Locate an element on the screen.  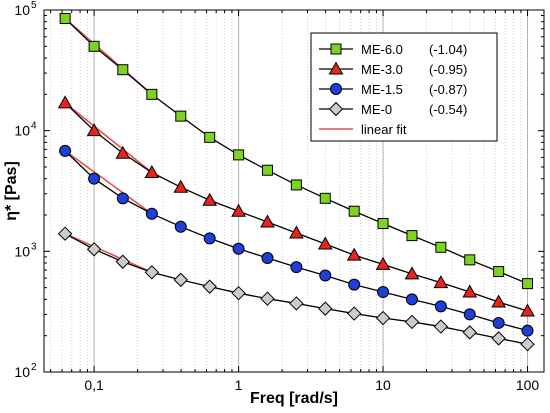
y-axis-title: η* [Pas] is located at coordinates (11, 191).